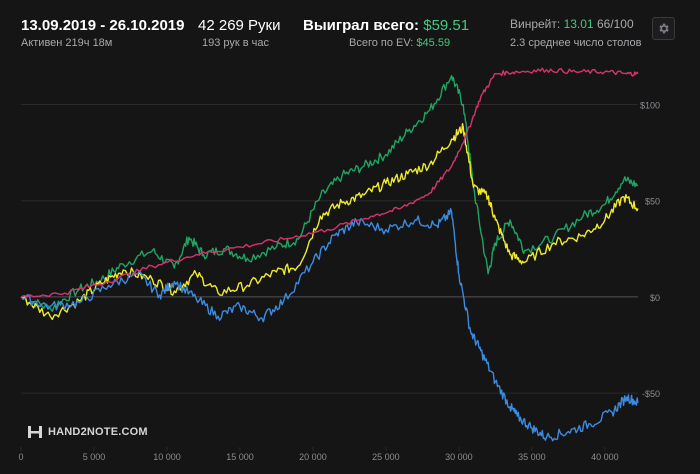  I want to click on logo-text: HAND2NOTE.COM, so click(98, 432).